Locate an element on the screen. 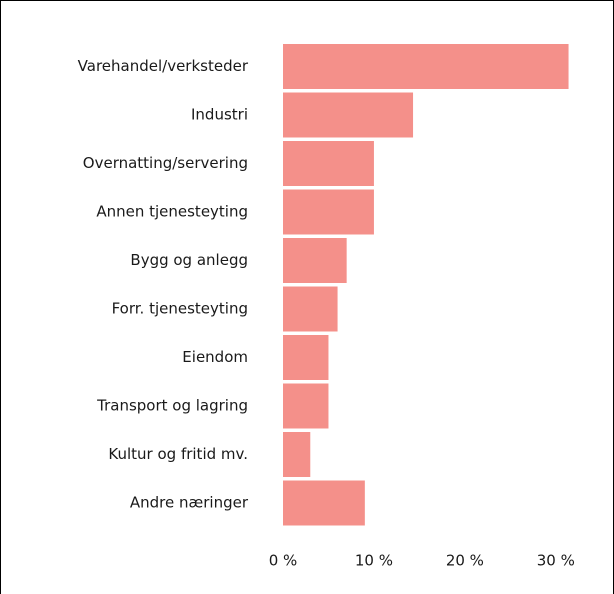 The height and width of the screenshot is (594, 614). y-tick-label: Overnatting/servering is located at coordinates (165, 163).